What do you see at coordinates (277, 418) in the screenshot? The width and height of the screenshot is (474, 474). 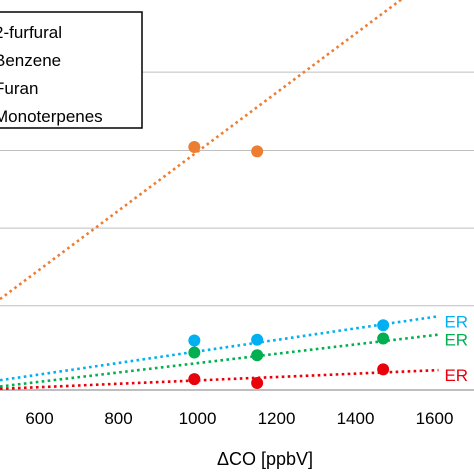 I see `x-tick-label-1200: 1200` at bounding box center [277, 418].